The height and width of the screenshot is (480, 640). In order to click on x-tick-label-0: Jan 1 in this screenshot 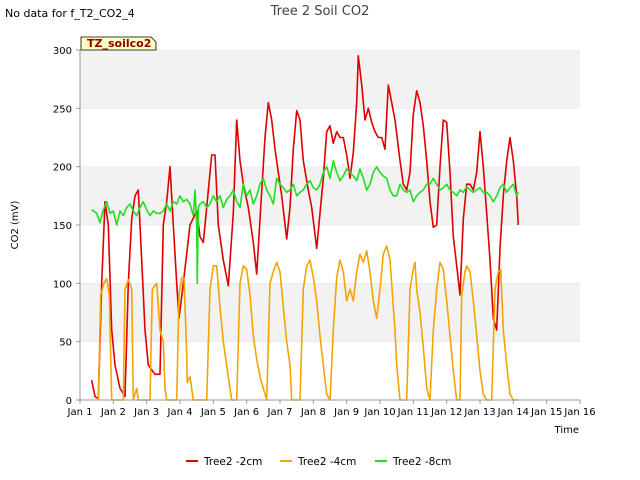, I will do `click(80, 412)`.